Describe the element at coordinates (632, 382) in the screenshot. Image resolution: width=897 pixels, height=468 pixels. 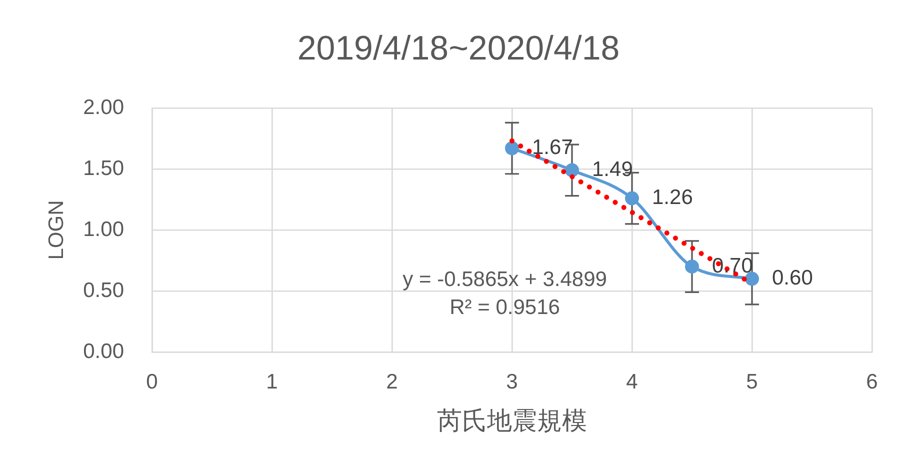
I see `x-tick-label: 4` at that location.